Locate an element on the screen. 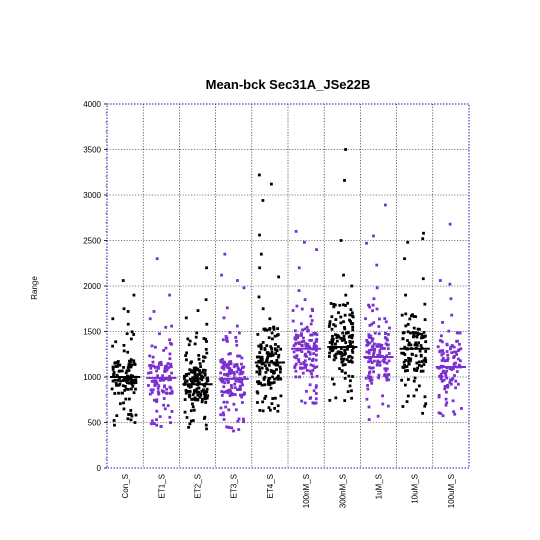 This screenshot has height=540, width=540. y-tick-label: 4000 is located at coordinates (92, 104).